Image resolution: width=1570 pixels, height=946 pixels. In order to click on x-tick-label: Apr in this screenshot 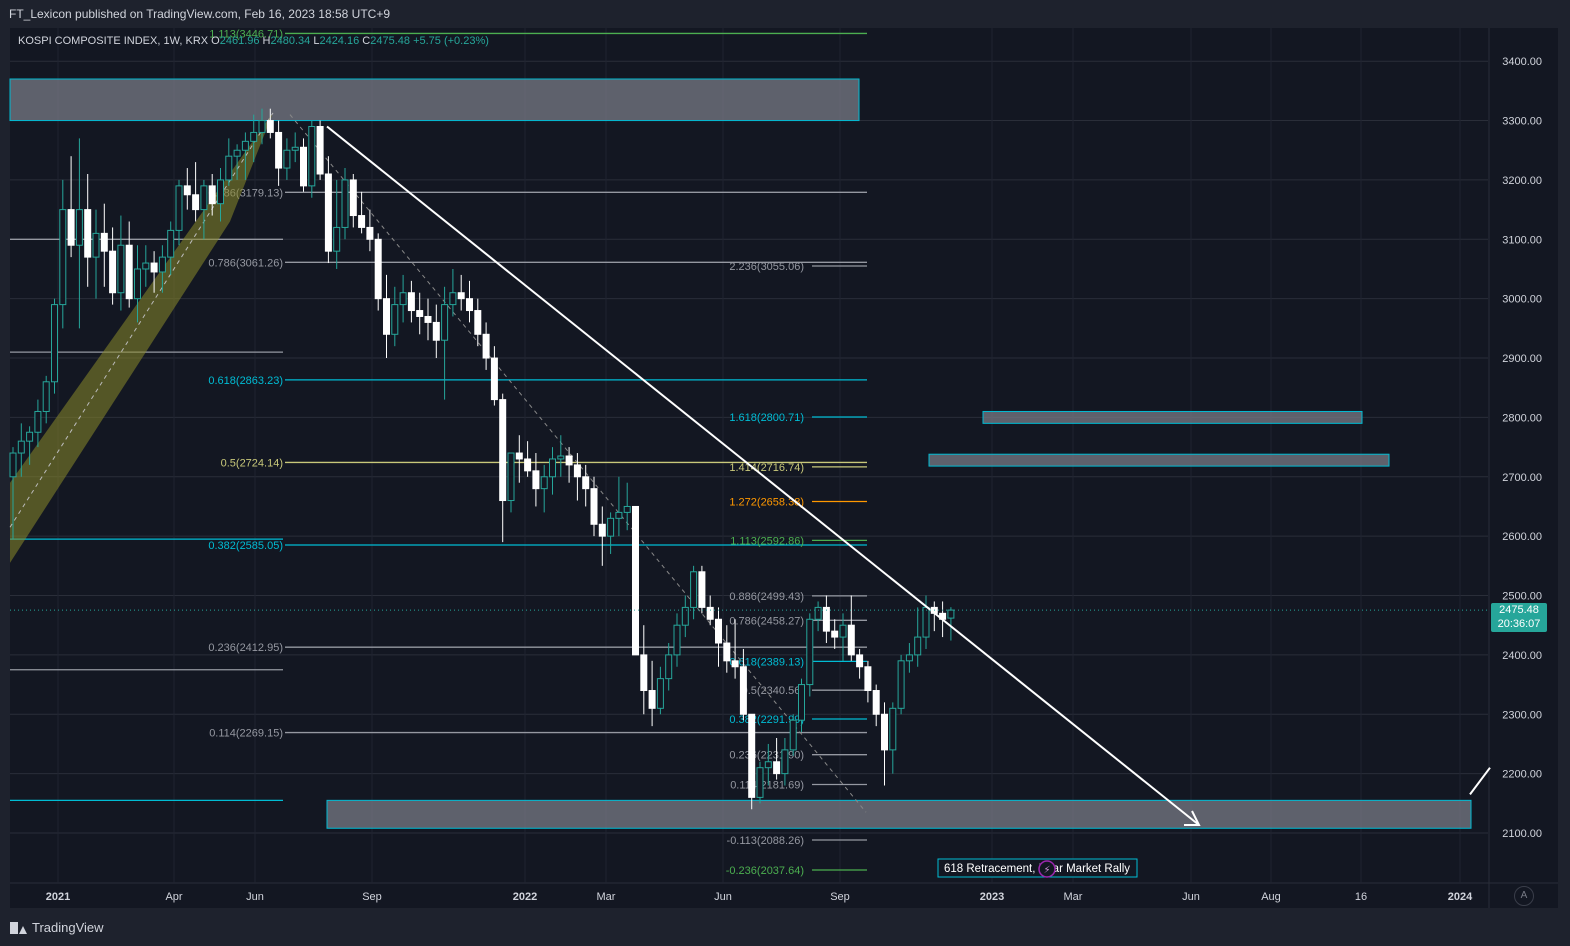, I will do `click(173, 897)`.